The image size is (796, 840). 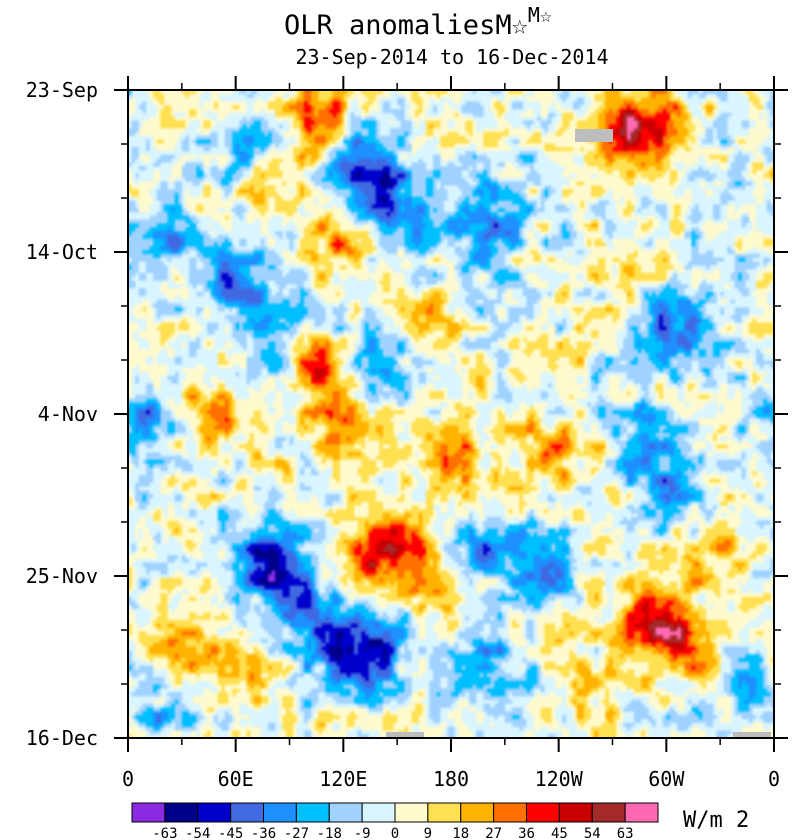 I want to click on x-tick-label: 60E, so click(x=236, y=779).